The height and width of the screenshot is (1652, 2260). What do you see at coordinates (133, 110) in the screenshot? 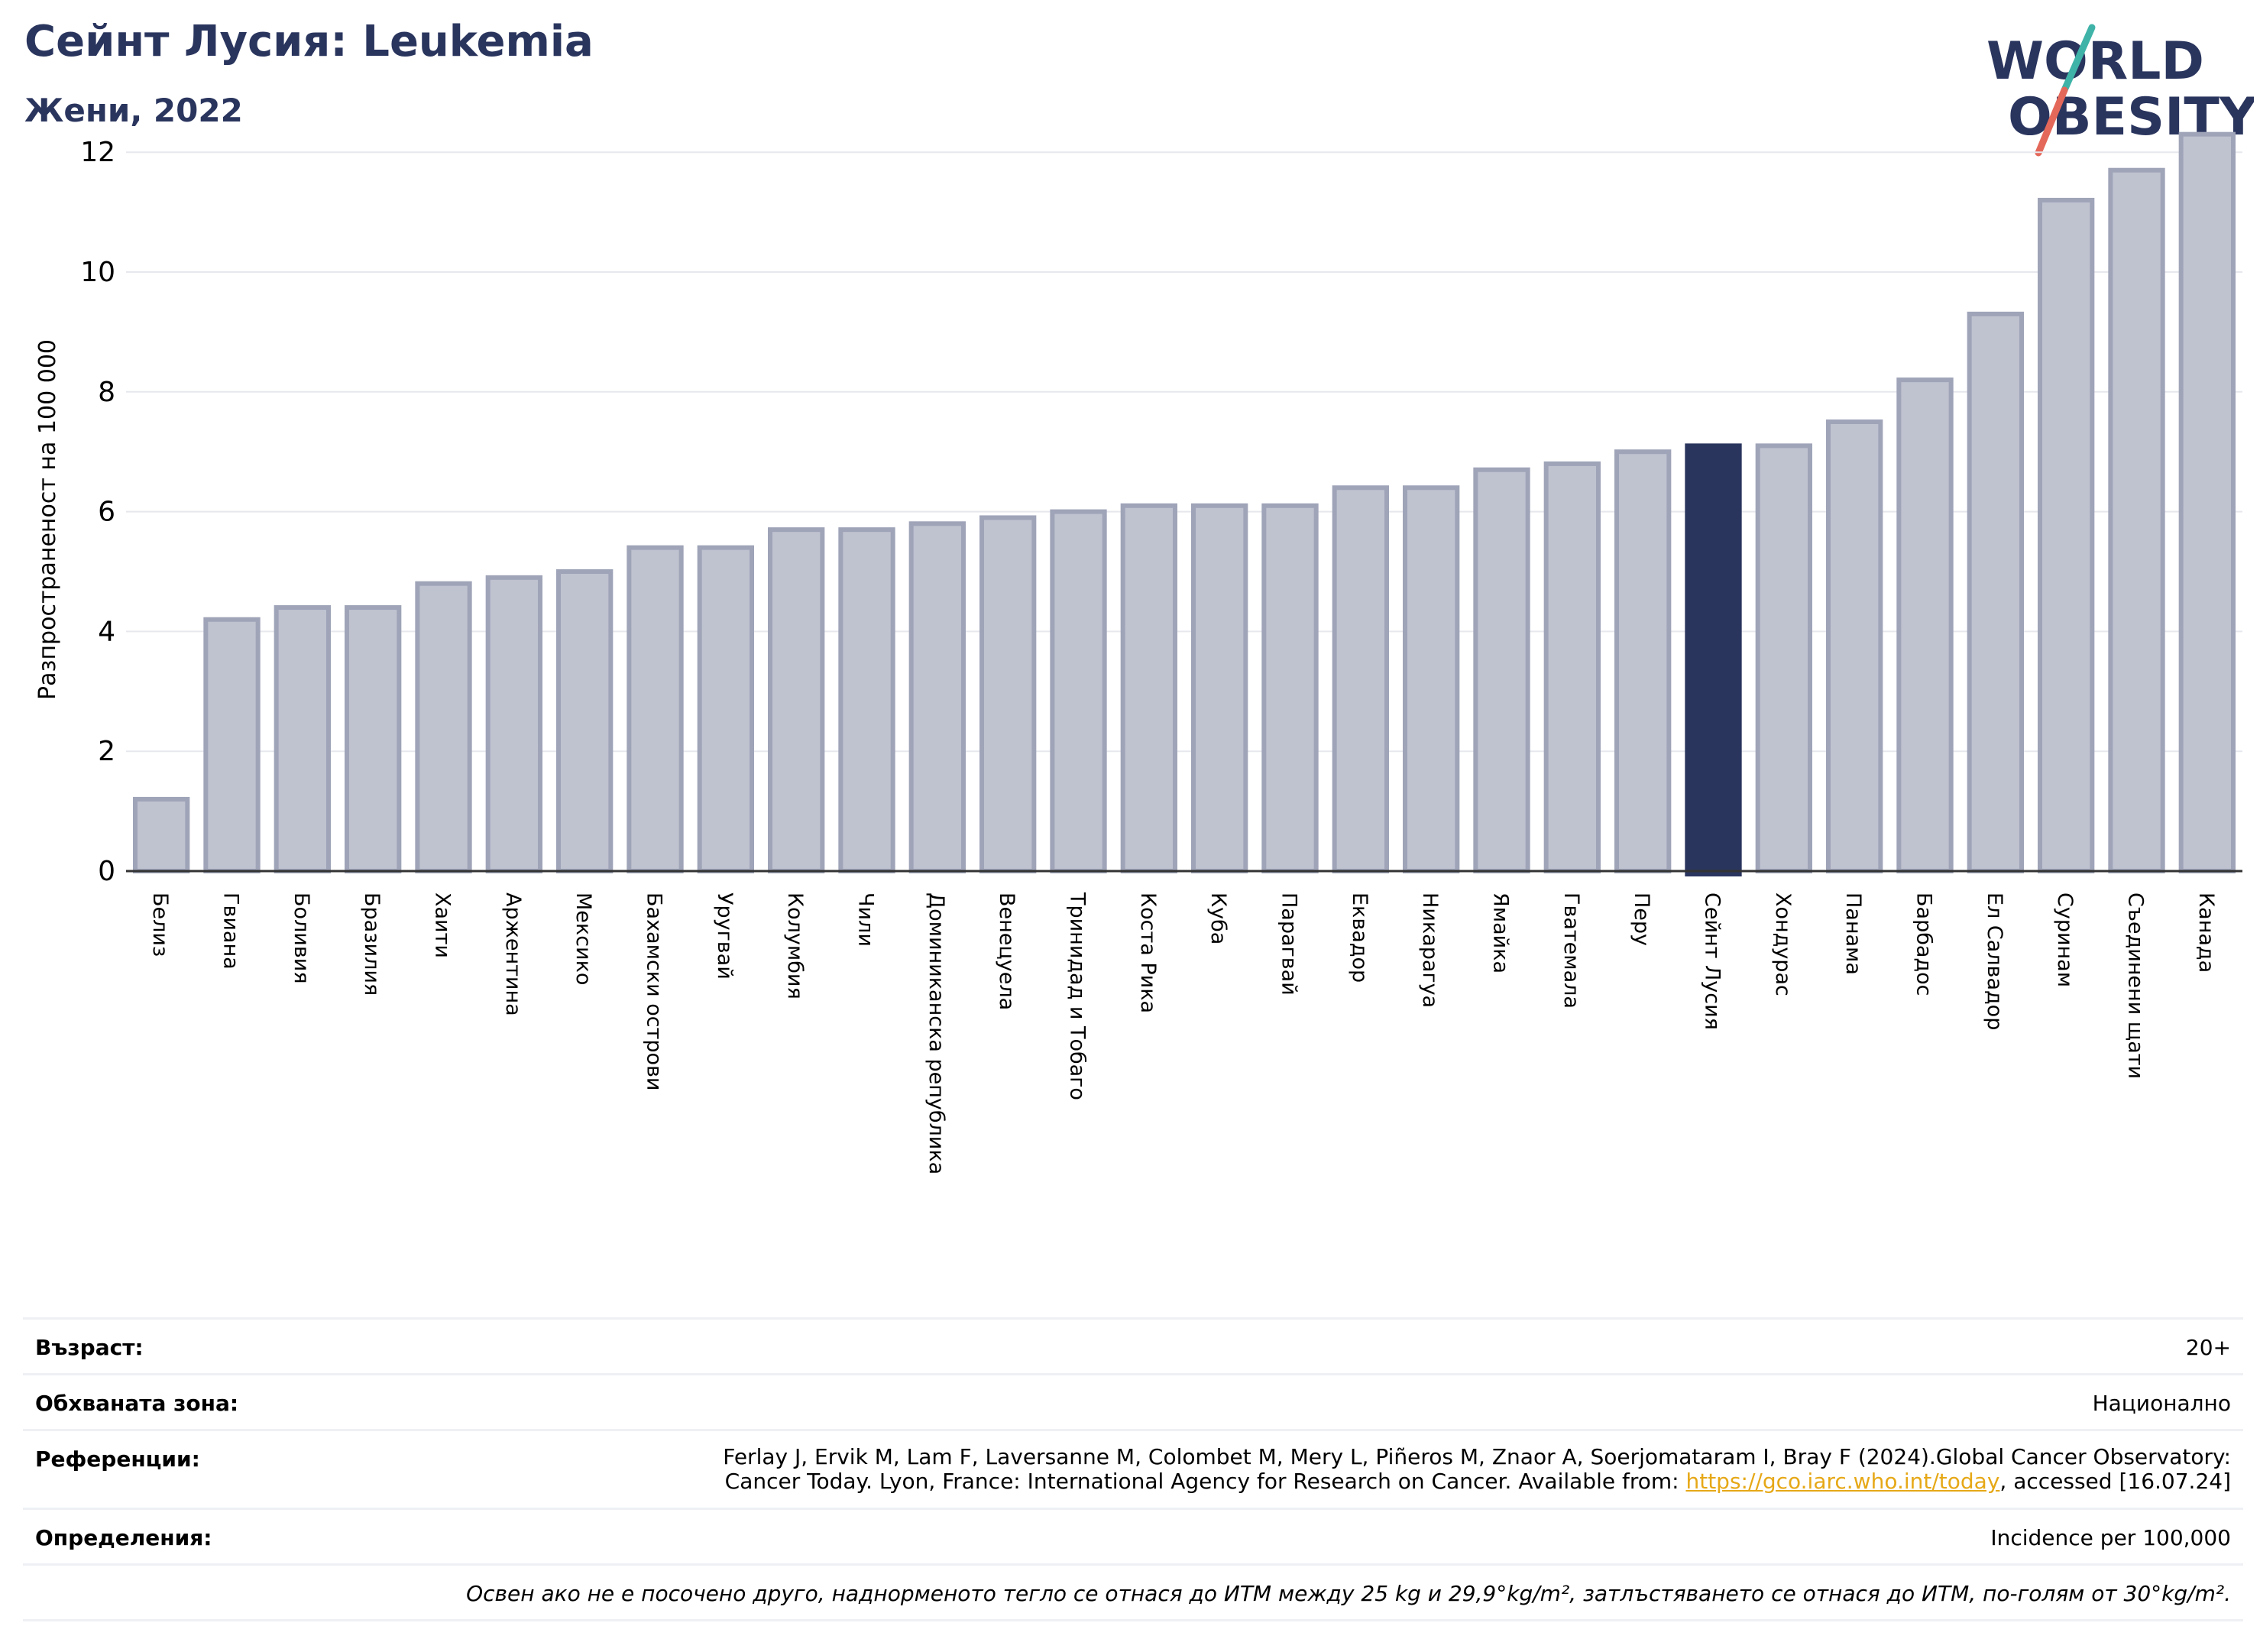
I see `page-subtitle: Жени, 2022` at bounding box center [133, 110].